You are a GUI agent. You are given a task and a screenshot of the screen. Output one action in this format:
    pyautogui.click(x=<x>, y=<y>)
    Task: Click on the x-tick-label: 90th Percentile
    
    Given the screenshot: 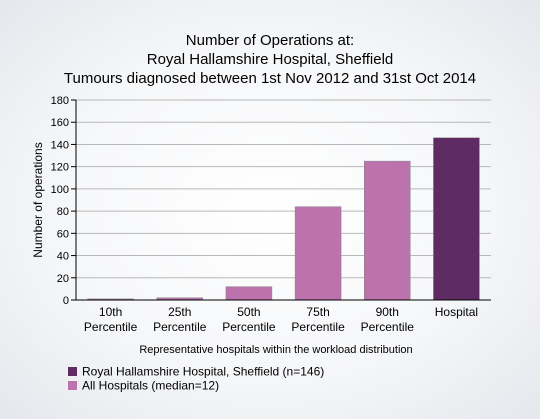 What is the action you would take?
    pyautogui.click(x=388, y=319)
    